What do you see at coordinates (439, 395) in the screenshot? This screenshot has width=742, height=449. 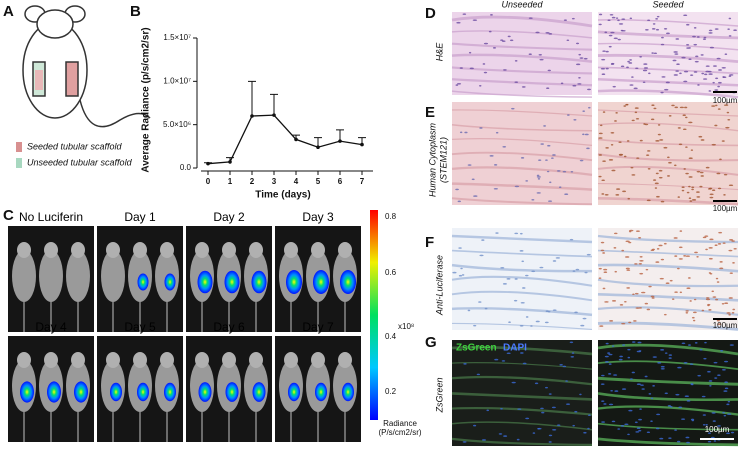 I see `row-label: ZsGreen` at bounding box center [439, 395].